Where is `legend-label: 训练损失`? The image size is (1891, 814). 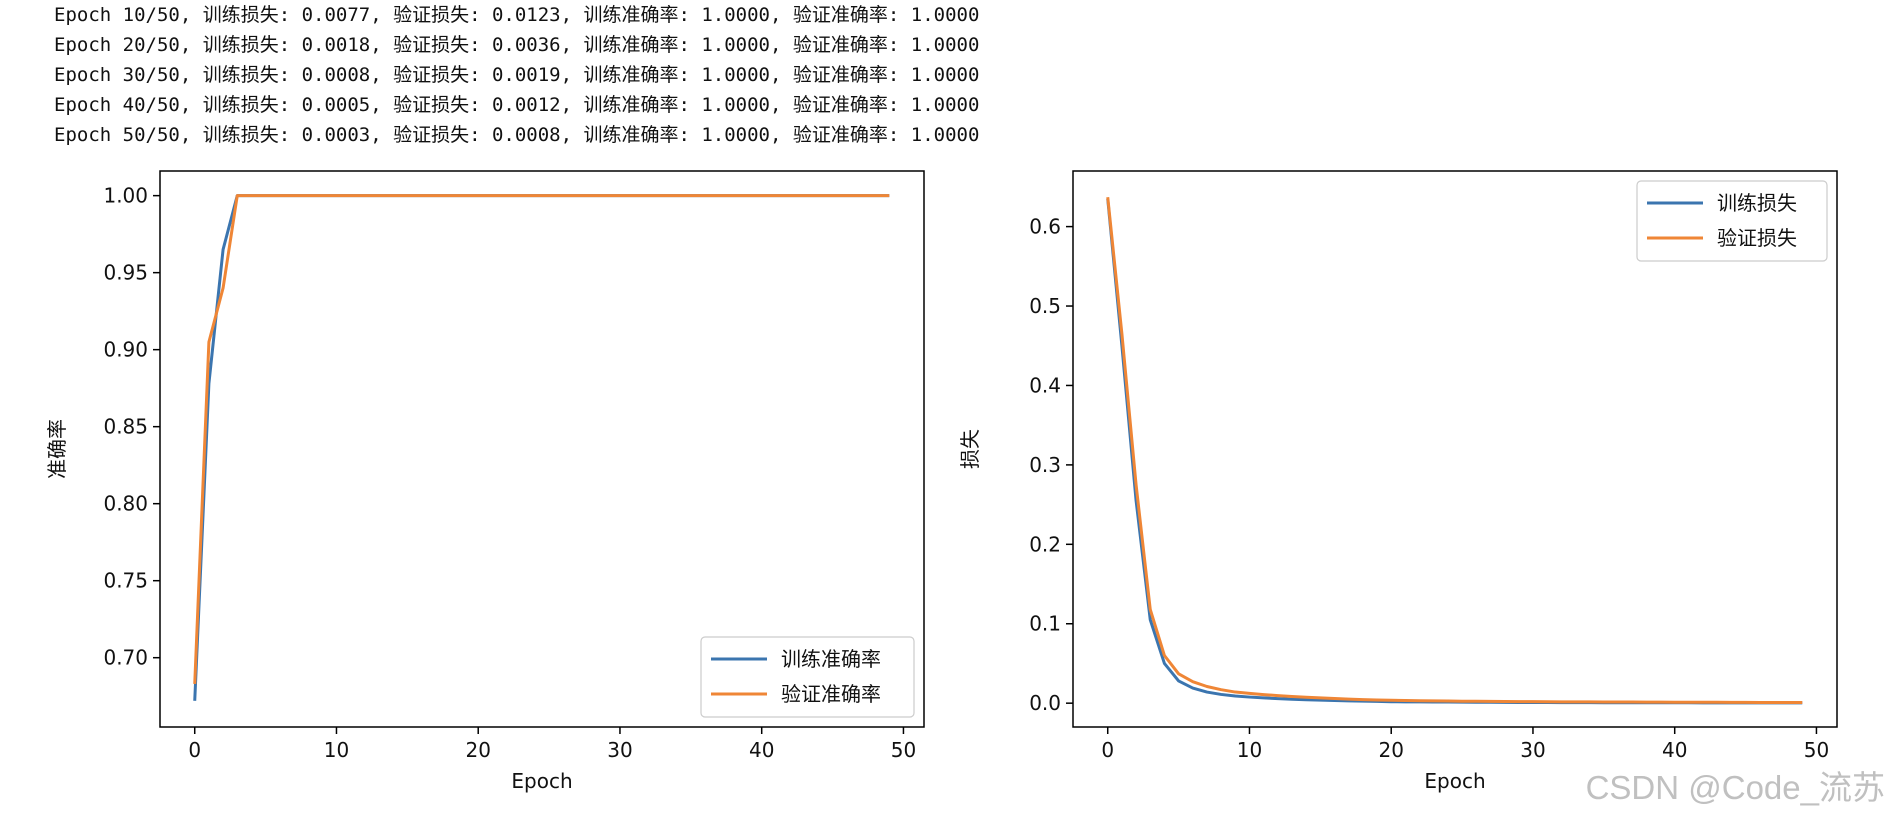
legend-label: 训练损失 is located at coordinates (1757, 203).